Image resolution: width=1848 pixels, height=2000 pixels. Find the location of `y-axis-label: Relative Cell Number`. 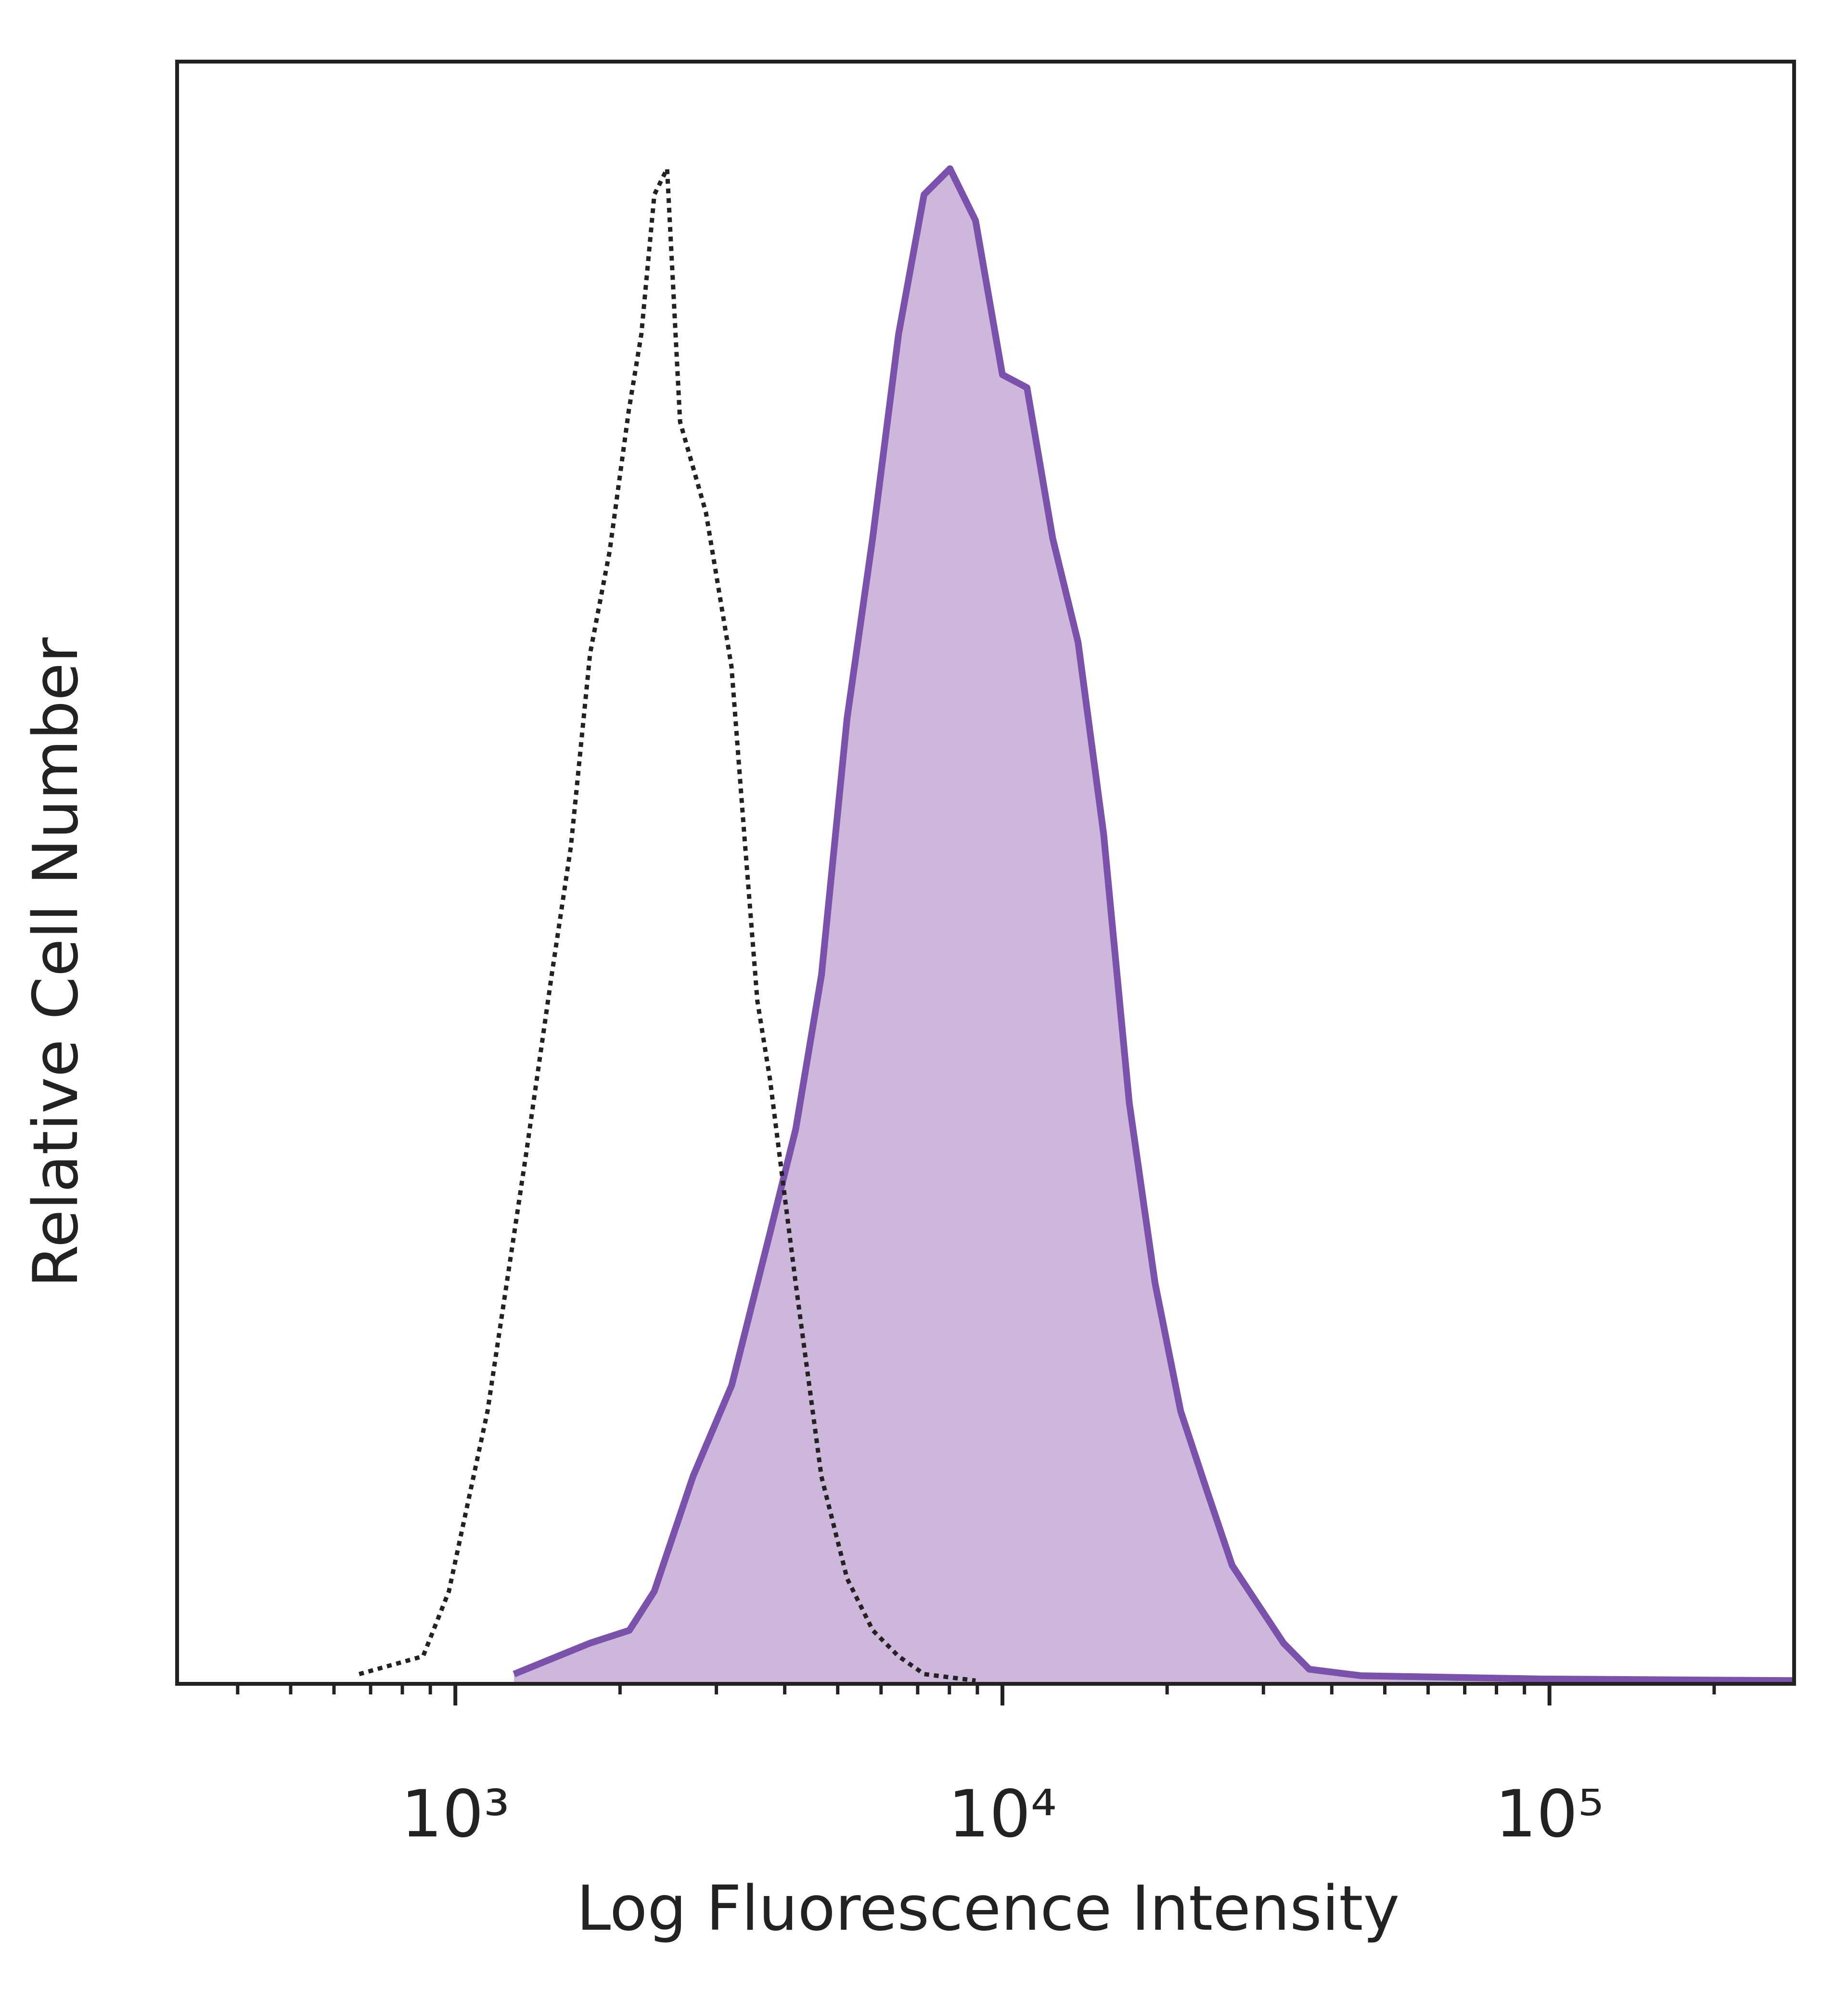

y-axis-label: Relative Cell Number is located at coordinates (56, 962).